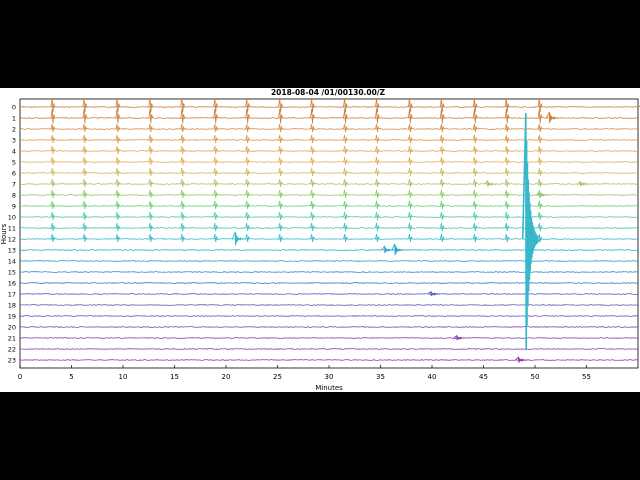 Image resolution: width=640 pixels, height=480 pixels. Describe the element at coordinates (14, 163) in the screenshot. I see `y-tick-label: 5` at that location.